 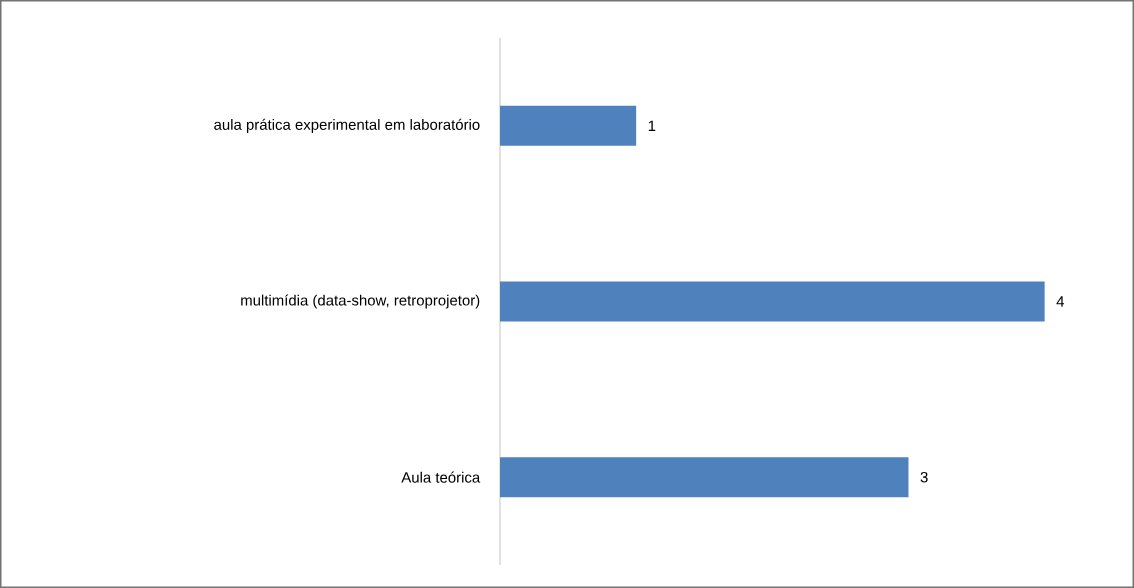 What do you see at coordinates (441, 477) in the screenshot?
I see `y-tick-label: Aula teórica` at bounding box center [441, 477].